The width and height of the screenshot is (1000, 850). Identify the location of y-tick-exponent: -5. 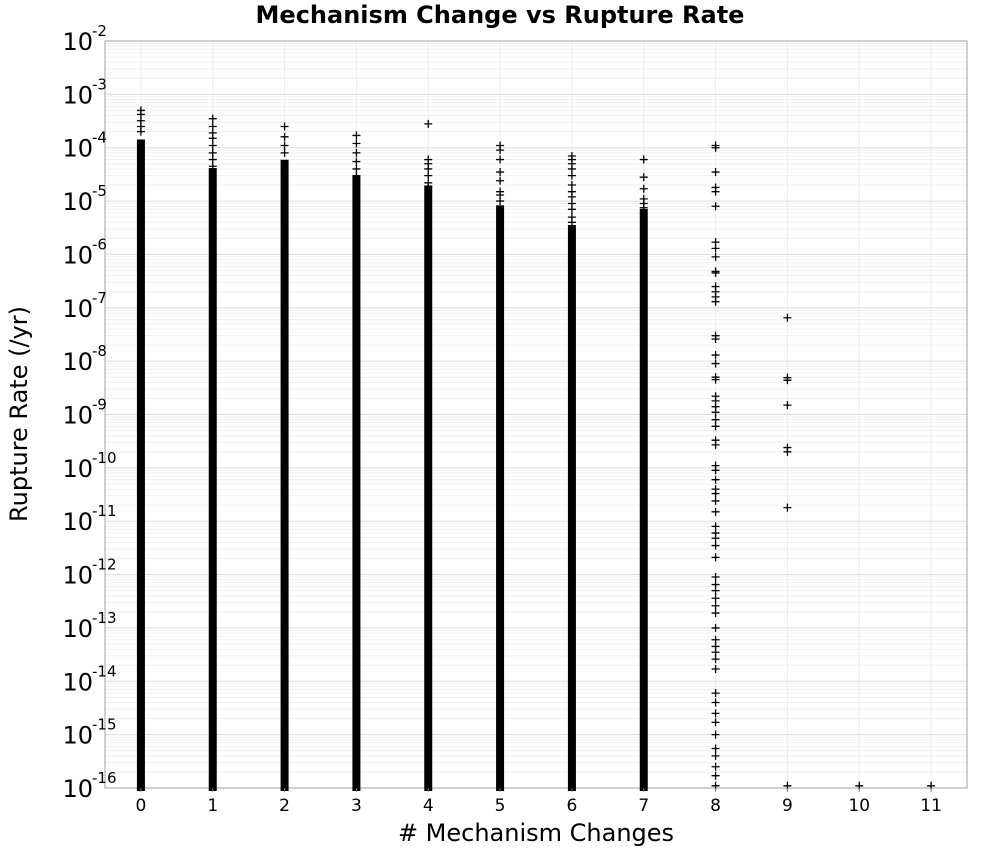
(99, 191).